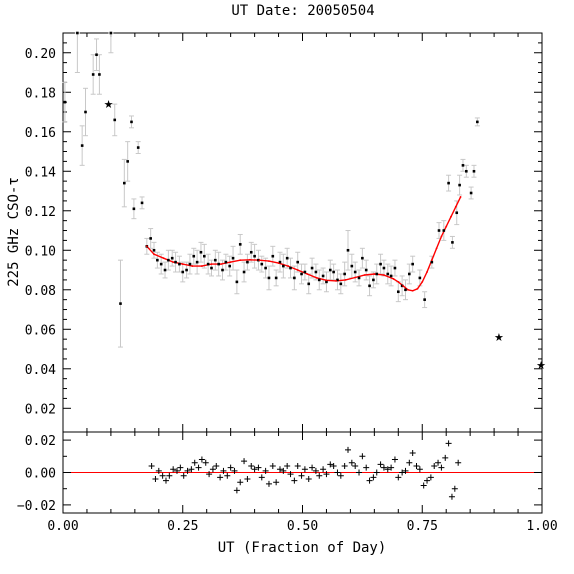  Describe the element at coordinates (109, 104) in the screenshot. I see `star-marker: ★` at that location.